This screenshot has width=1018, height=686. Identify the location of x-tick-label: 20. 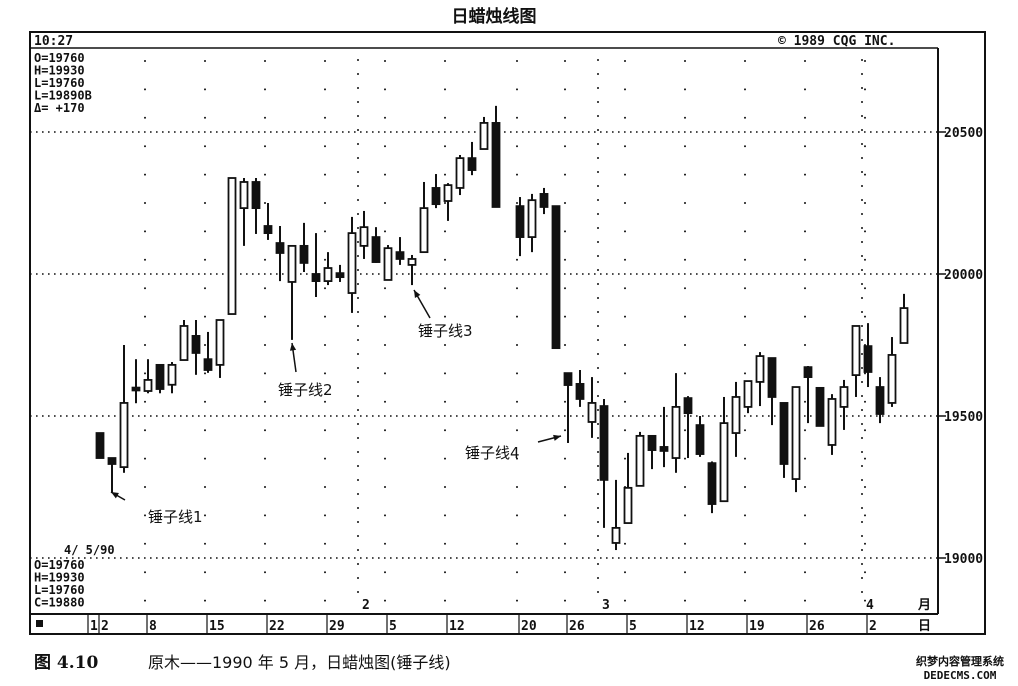
(529, 626).